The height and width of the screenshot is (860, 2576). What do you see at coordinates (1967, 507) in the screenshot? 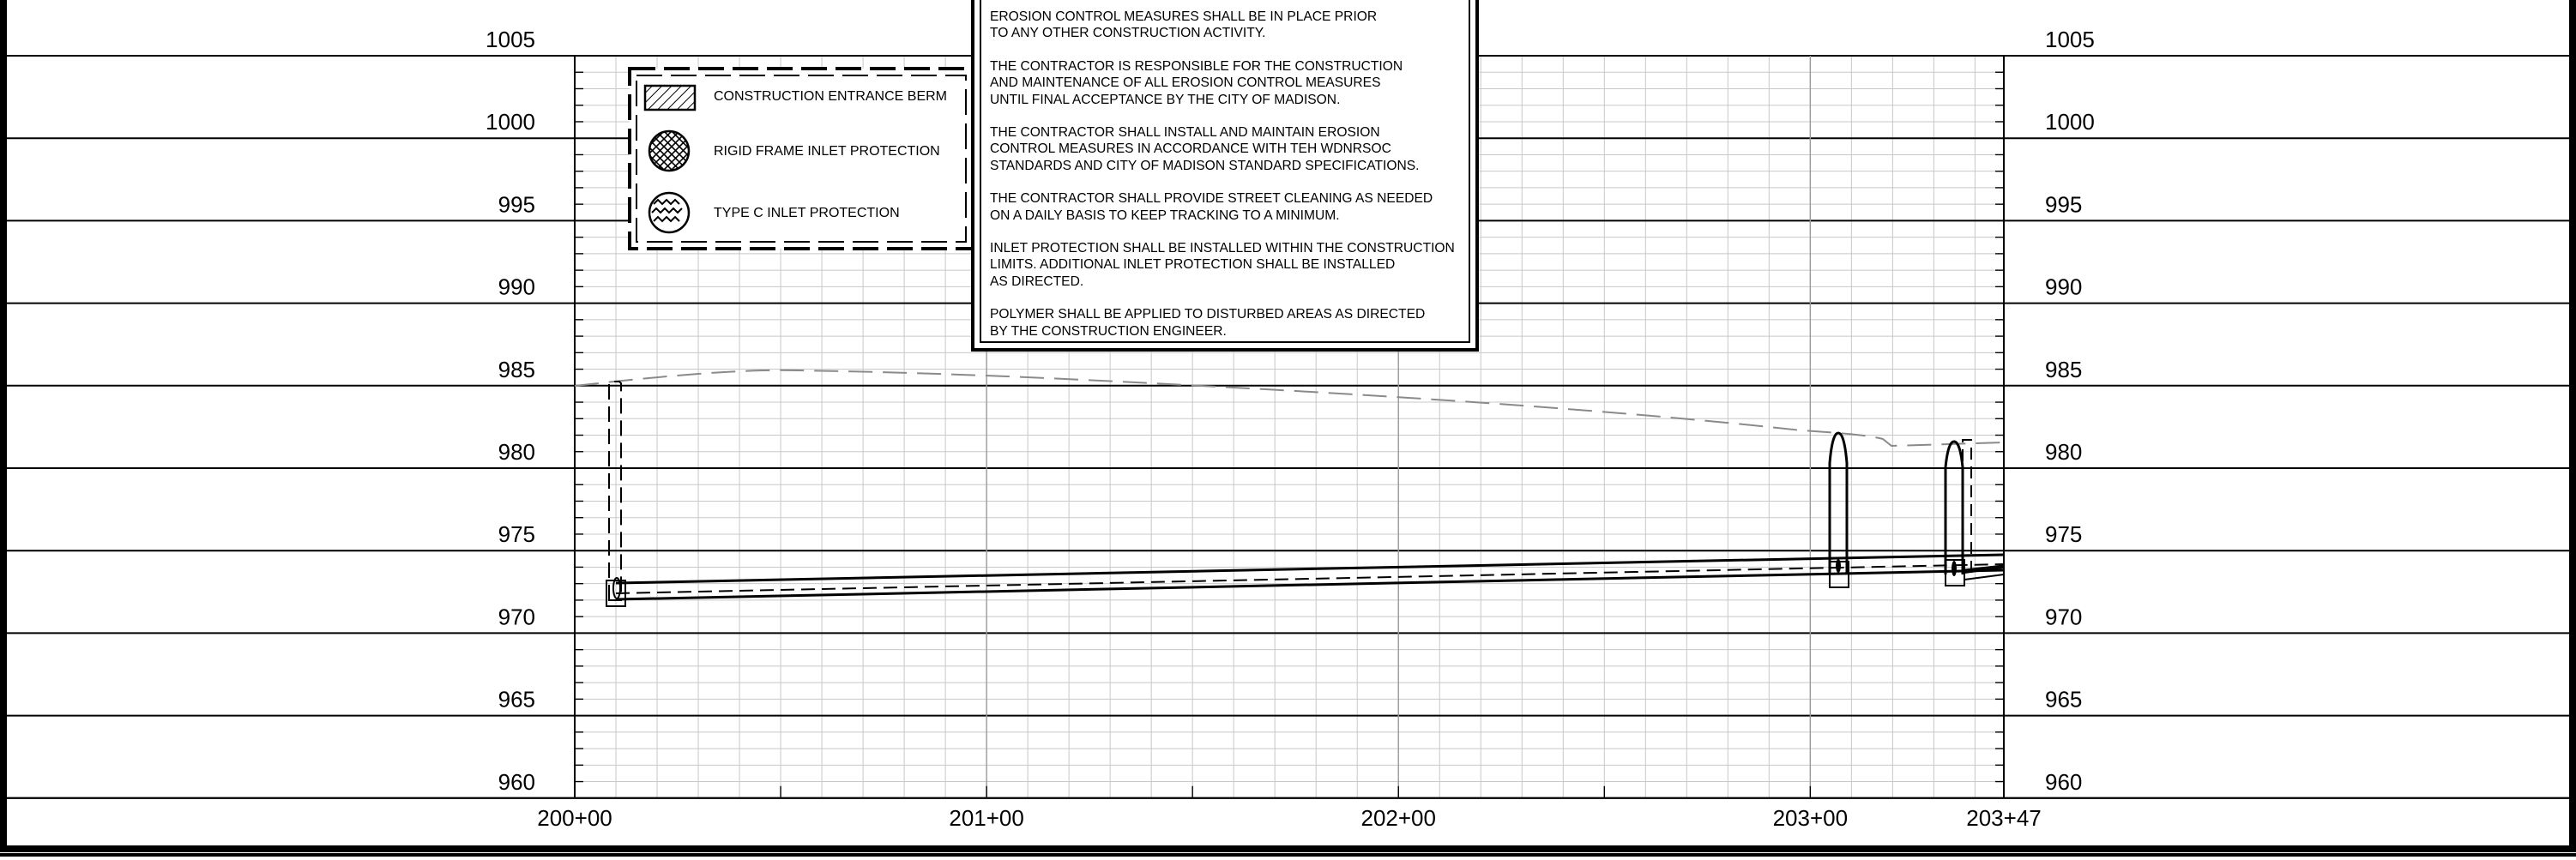
I see `manhole-2-dashed` at bounding box center [1967, 507].